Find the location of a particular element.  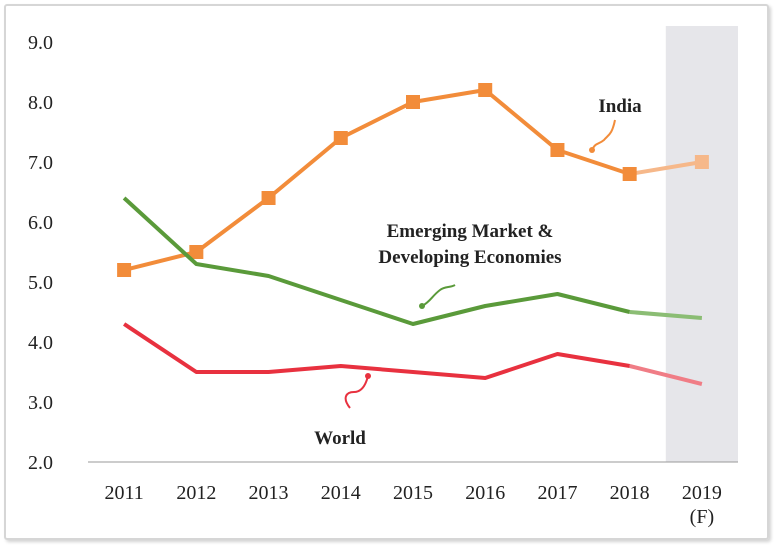

y-tick-label: 8.0 is located at coordinates (40, 103).